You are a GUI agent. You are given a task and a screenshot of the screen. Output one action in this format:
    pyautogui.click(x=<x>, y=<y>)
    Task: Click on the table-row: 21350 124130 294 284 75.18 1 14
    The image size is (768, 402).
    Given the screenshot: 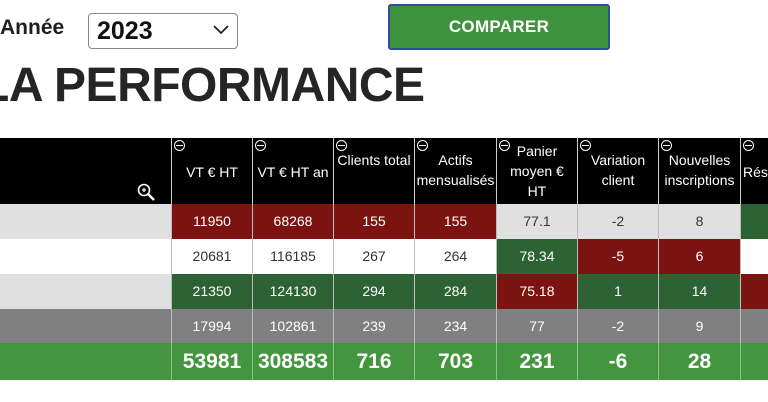 What is the action you would take?
    pyautogui.click(x=384, y=291)
    